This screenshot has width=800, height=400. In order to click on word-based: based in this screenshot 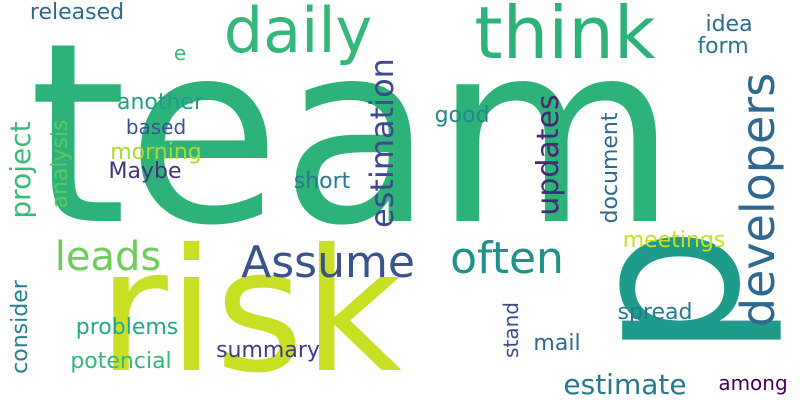, I will do `click(156, 127)`.